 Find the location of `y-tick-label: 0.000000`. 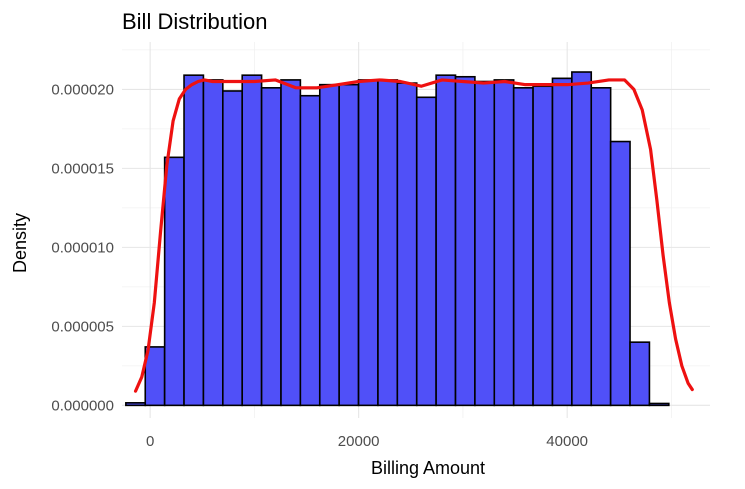

y-tick-label: 0.000000 is located at coordinates (82, 405).